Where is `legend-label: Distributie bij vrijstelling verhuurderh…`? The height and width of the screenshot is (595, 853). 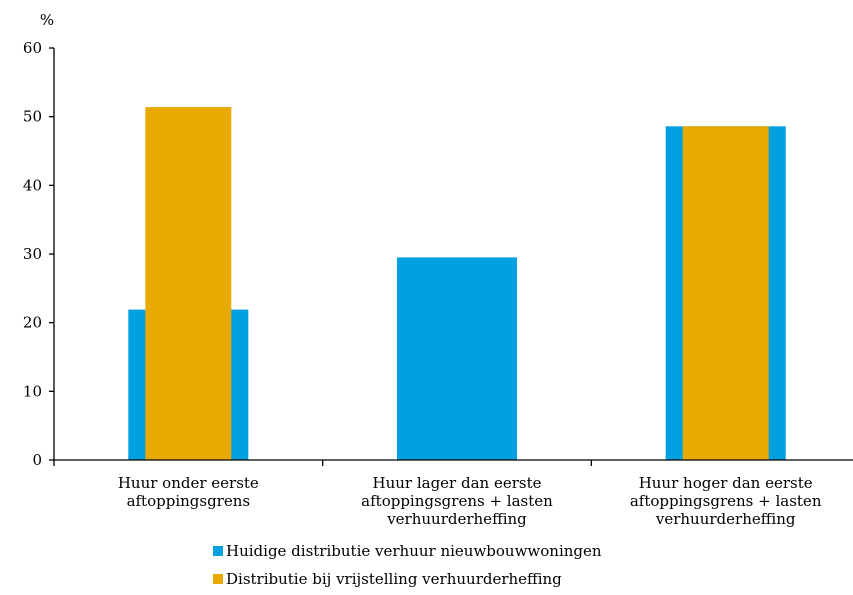
legend-label: Distributie bij vrijstelling verhuurderh… is located at coordinates (394, 579).